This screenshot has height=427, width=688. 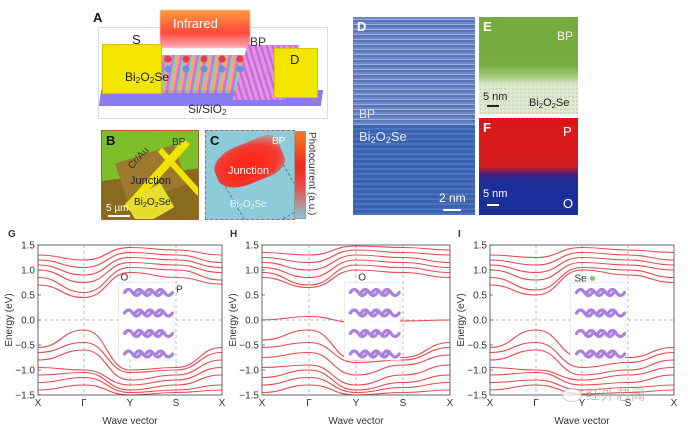 What do you see at coordinates (179, 290) in the screenshot?
I see `inset-label: P` at bounding box center [179, 290].